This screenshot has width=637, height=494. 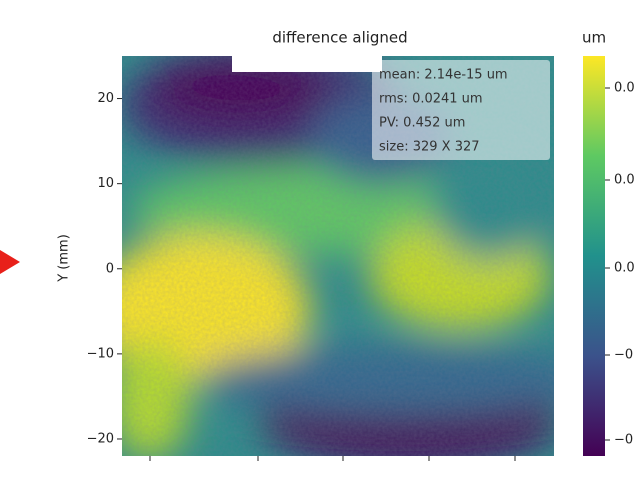 I want to click on y-tick-label: −20, so click(x=100, y=438).